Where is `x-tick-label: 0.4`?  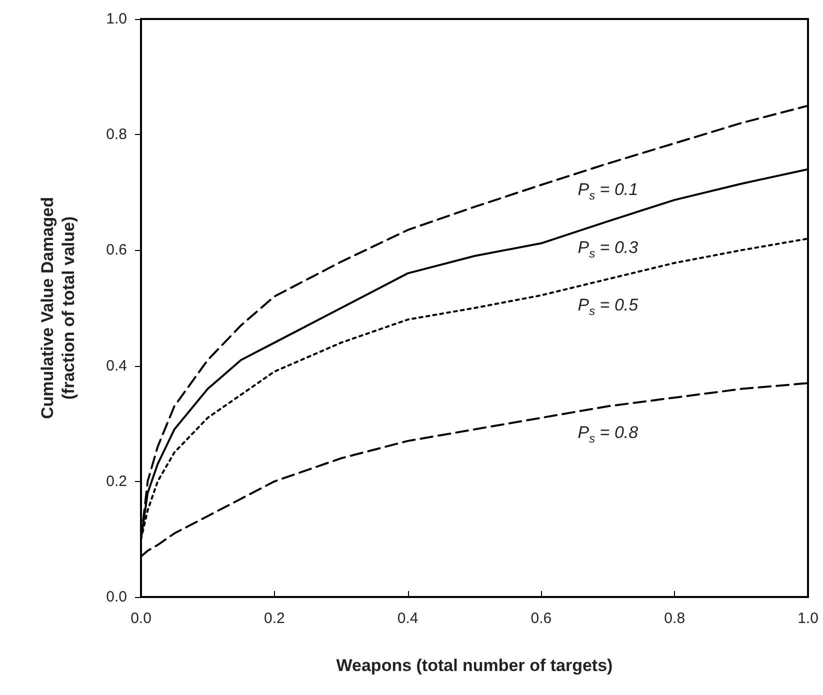 x-tick-label: 0.4 is located at coordinates (407, 618).